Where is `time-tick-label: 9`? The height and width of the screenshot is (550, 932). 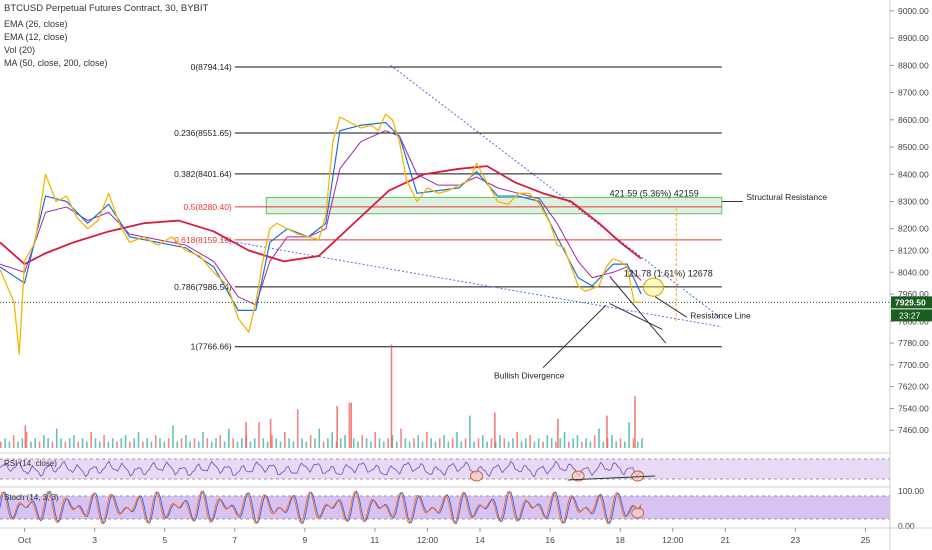
time-tick-label: 9 is located at coordinates (304, 540).